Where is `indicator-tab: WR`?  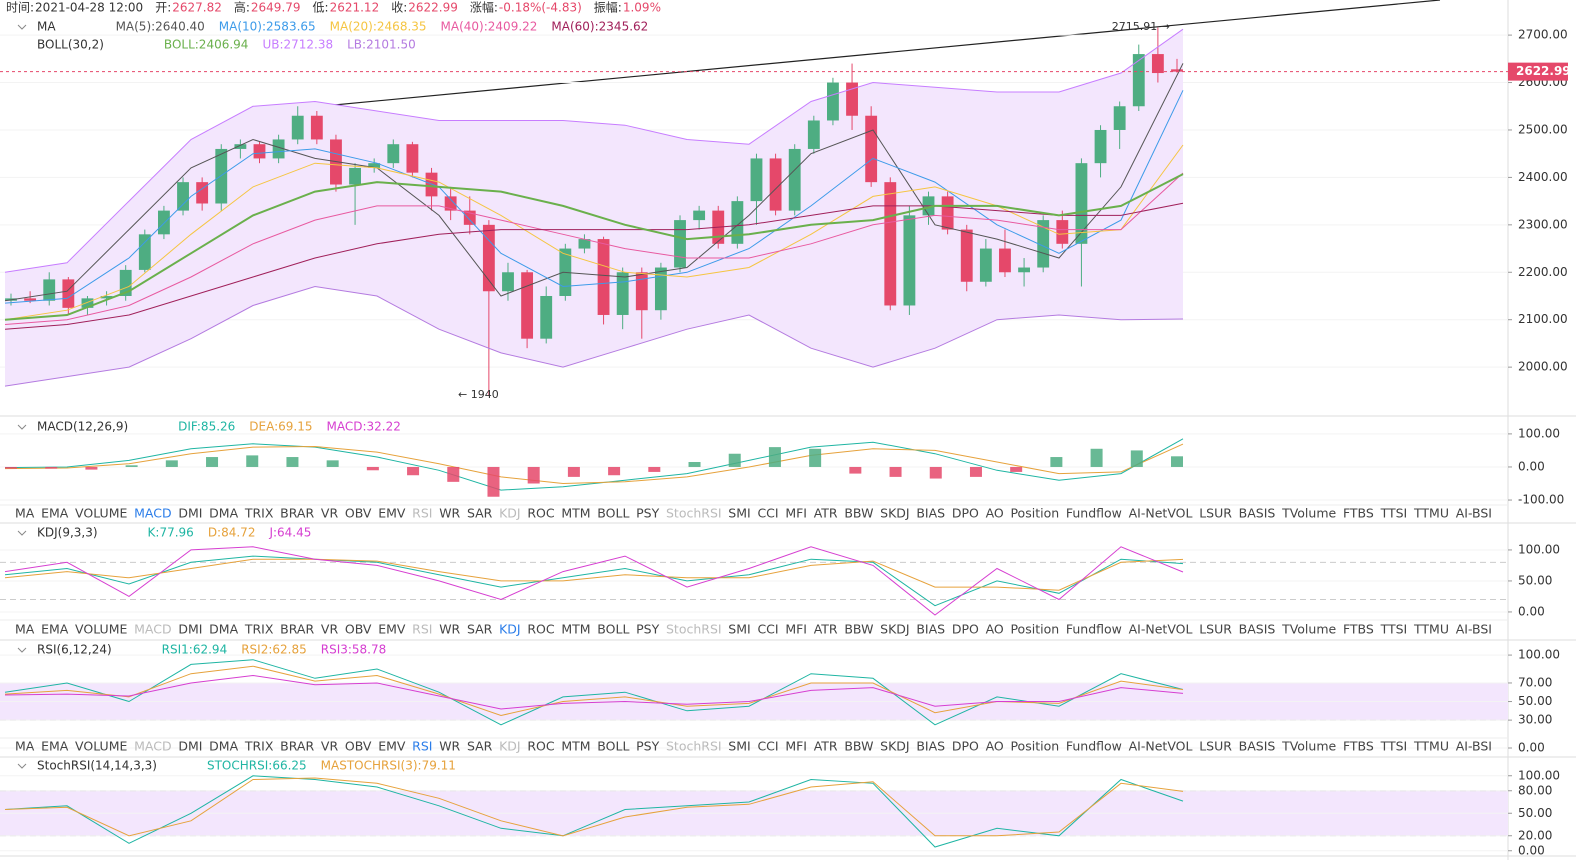
indicator-tab: WR is located at coordinates (449, 513).